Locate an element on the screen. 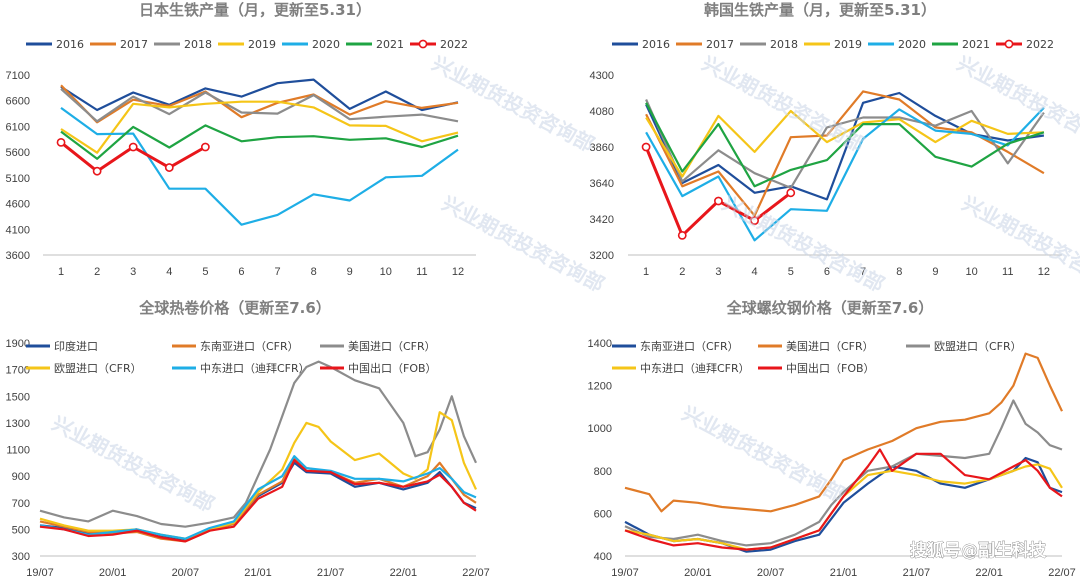 The height and width of the screenshot is (581, 1080). y-tick-label: 6100 is located at coordinates (18, 127).